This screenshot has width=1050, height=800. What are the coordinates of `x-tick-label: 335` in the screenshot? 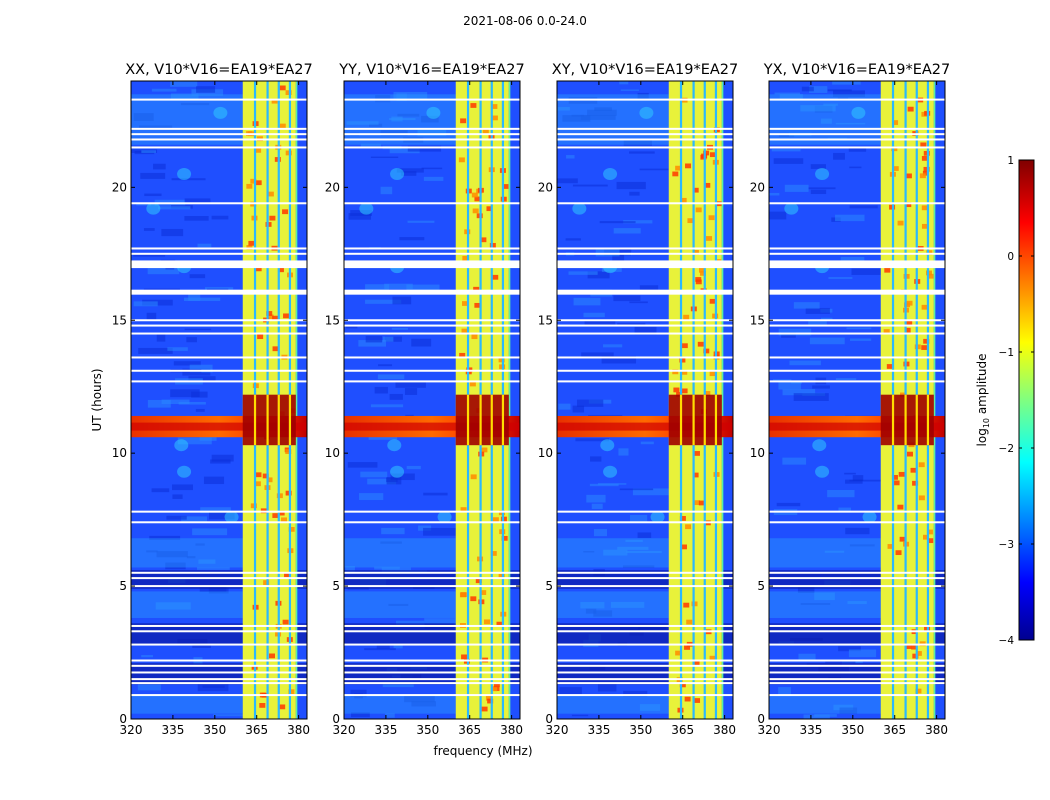 It's located at (172, 730).